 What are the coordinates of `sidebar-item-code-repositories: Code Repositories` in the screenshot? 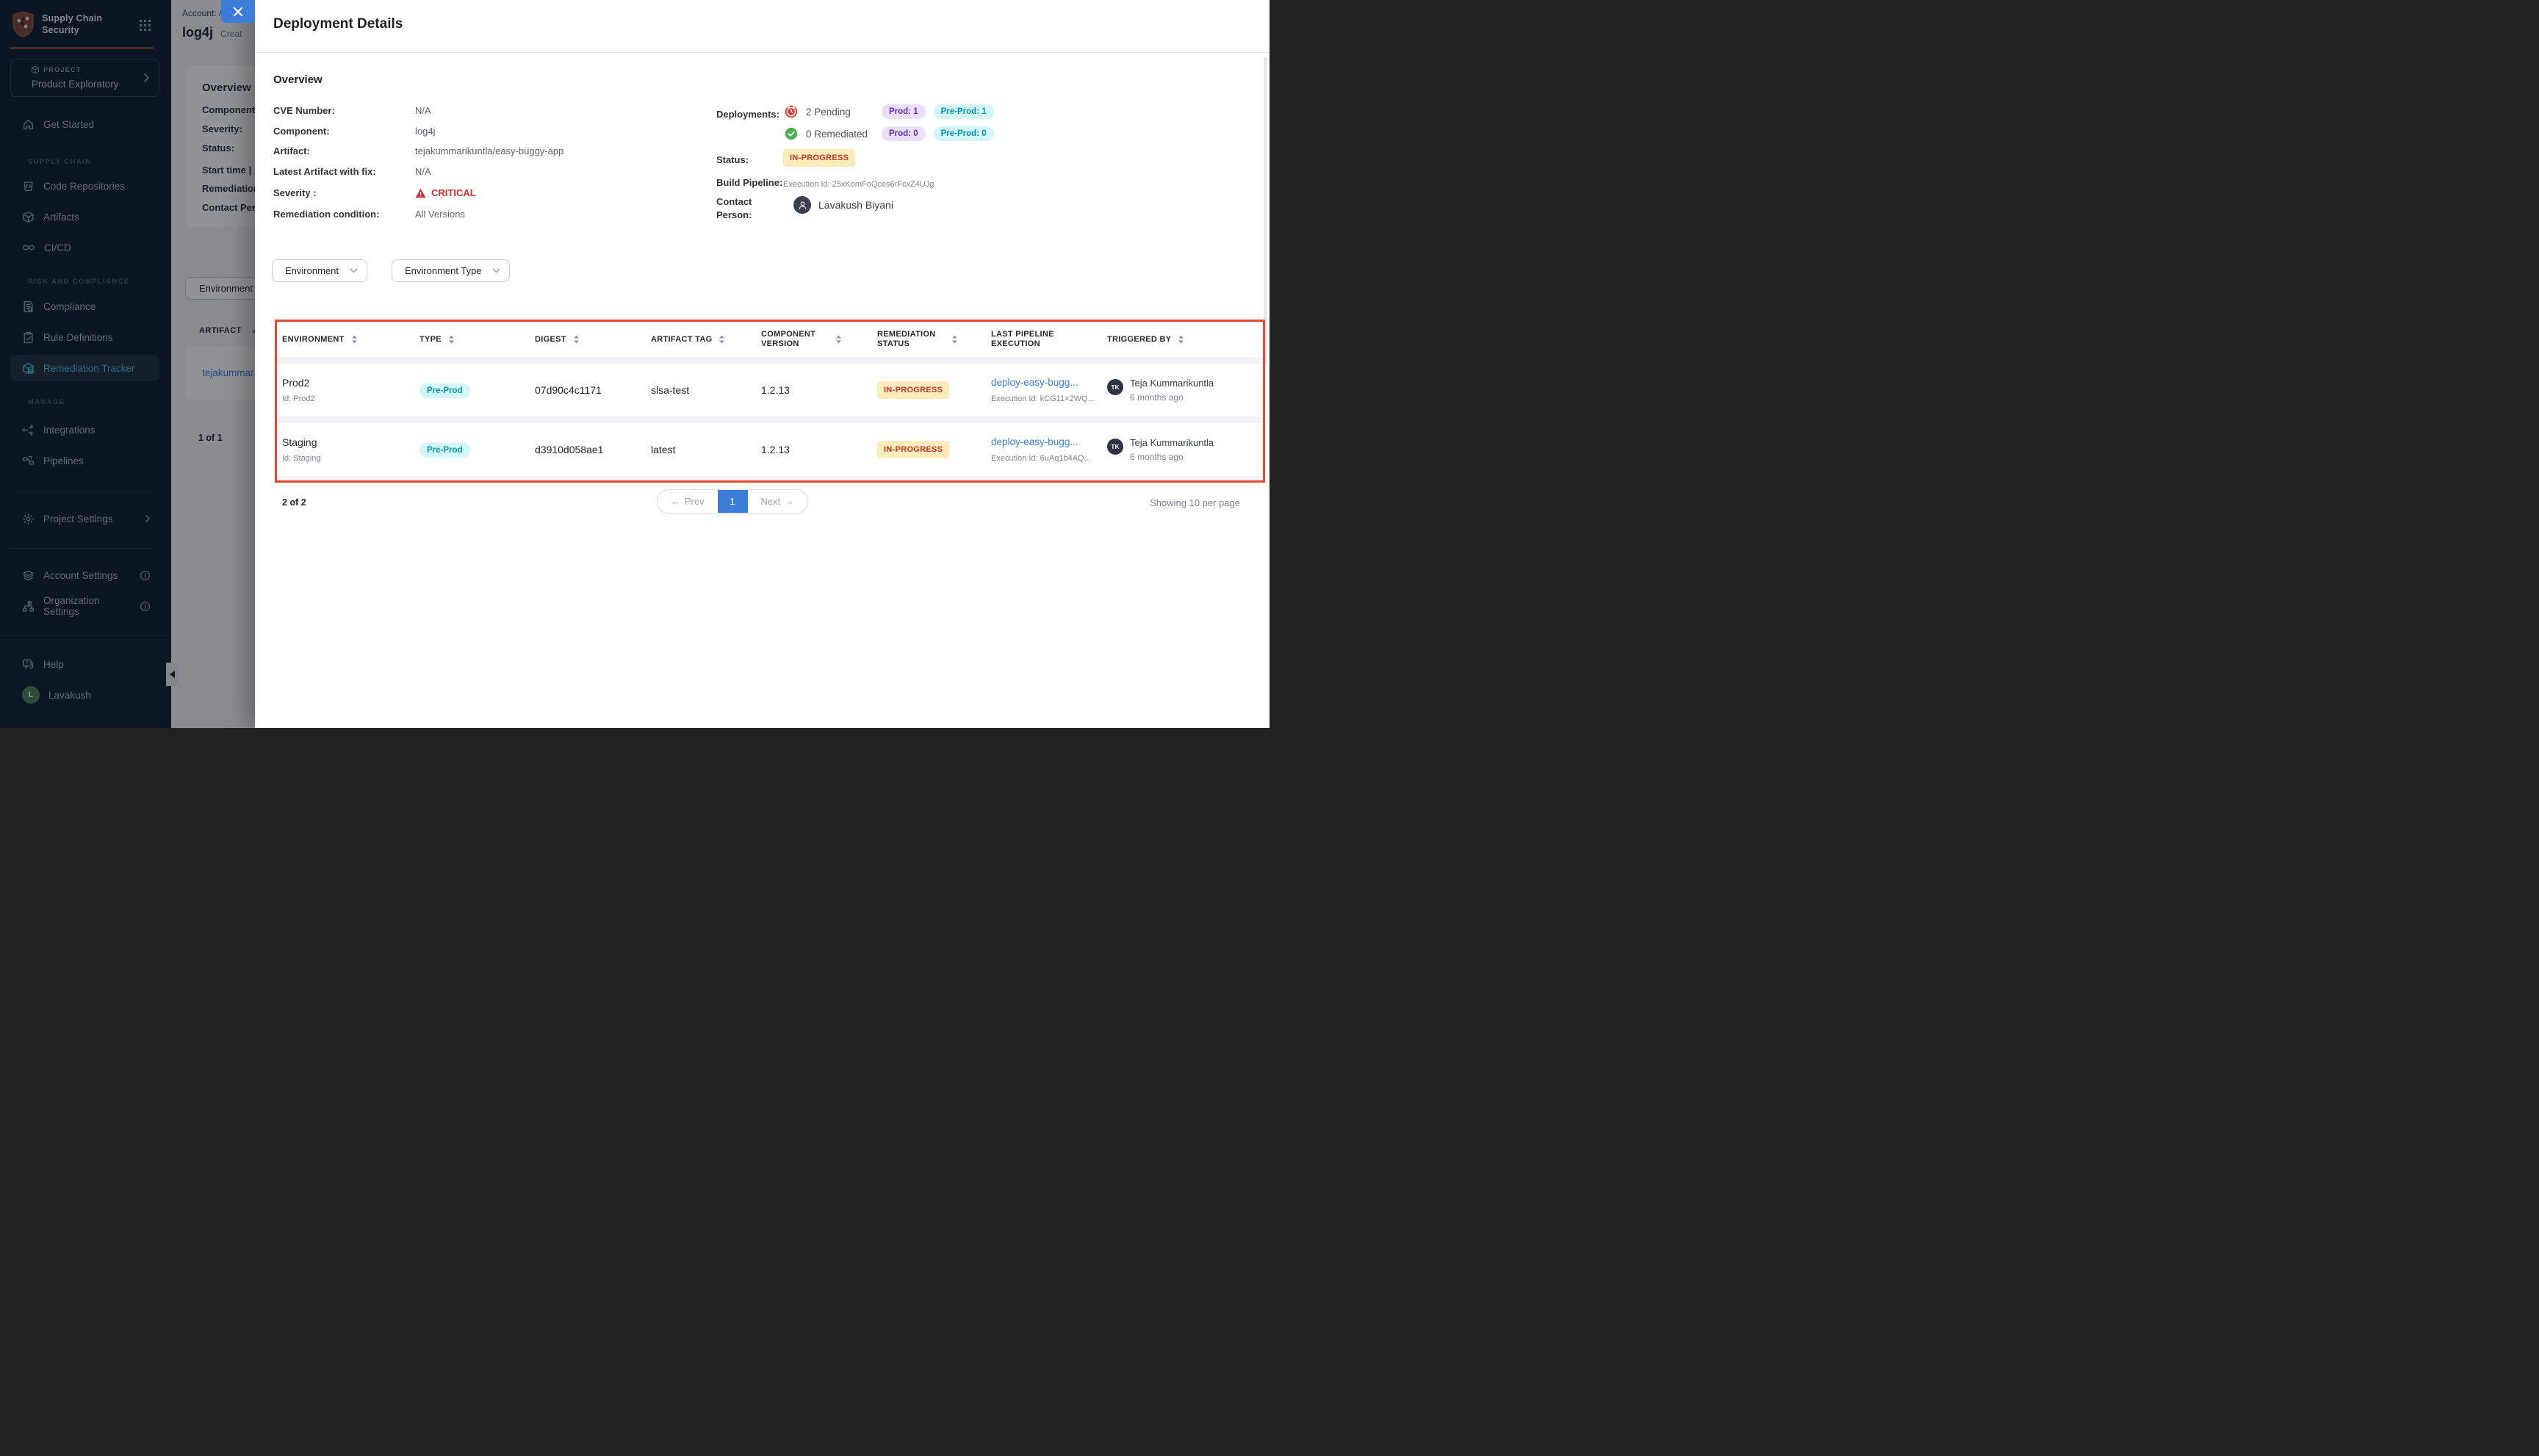 It's located at (84, 186).